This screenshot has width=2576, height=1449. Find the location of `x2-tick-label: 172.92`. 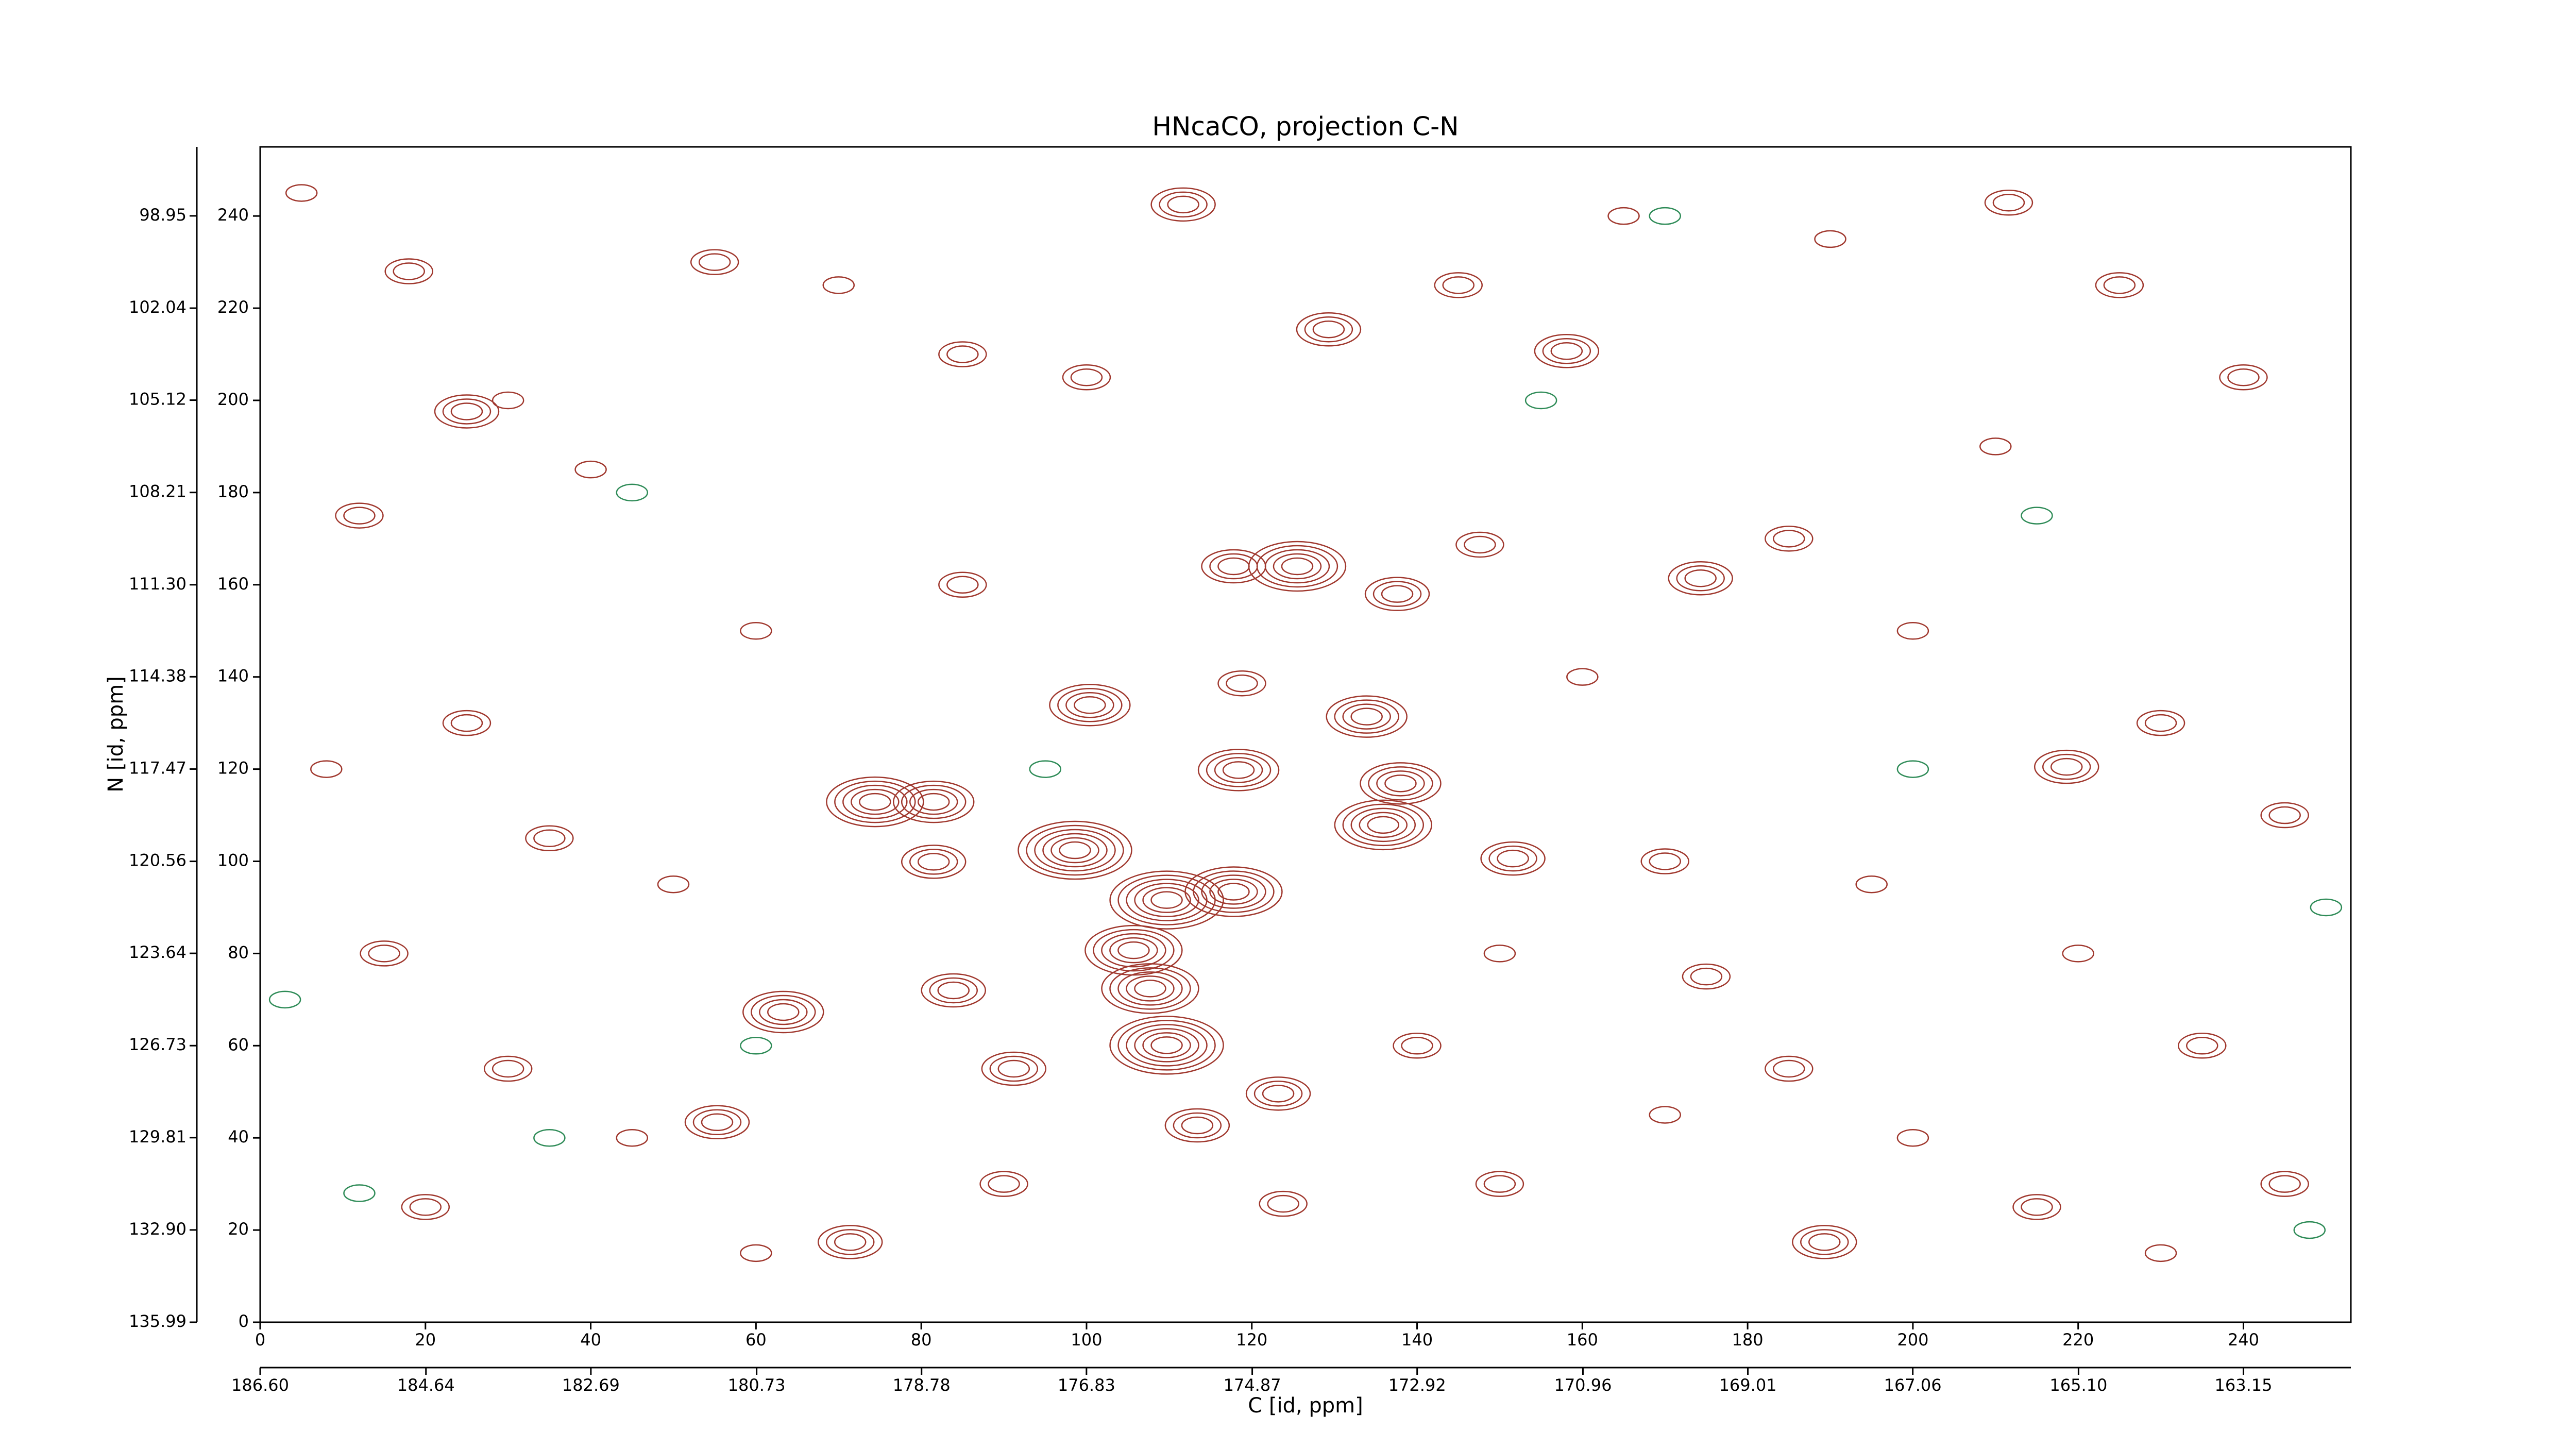

x2-tick-label: 172.92 is located at coordinates (1417, 1385).